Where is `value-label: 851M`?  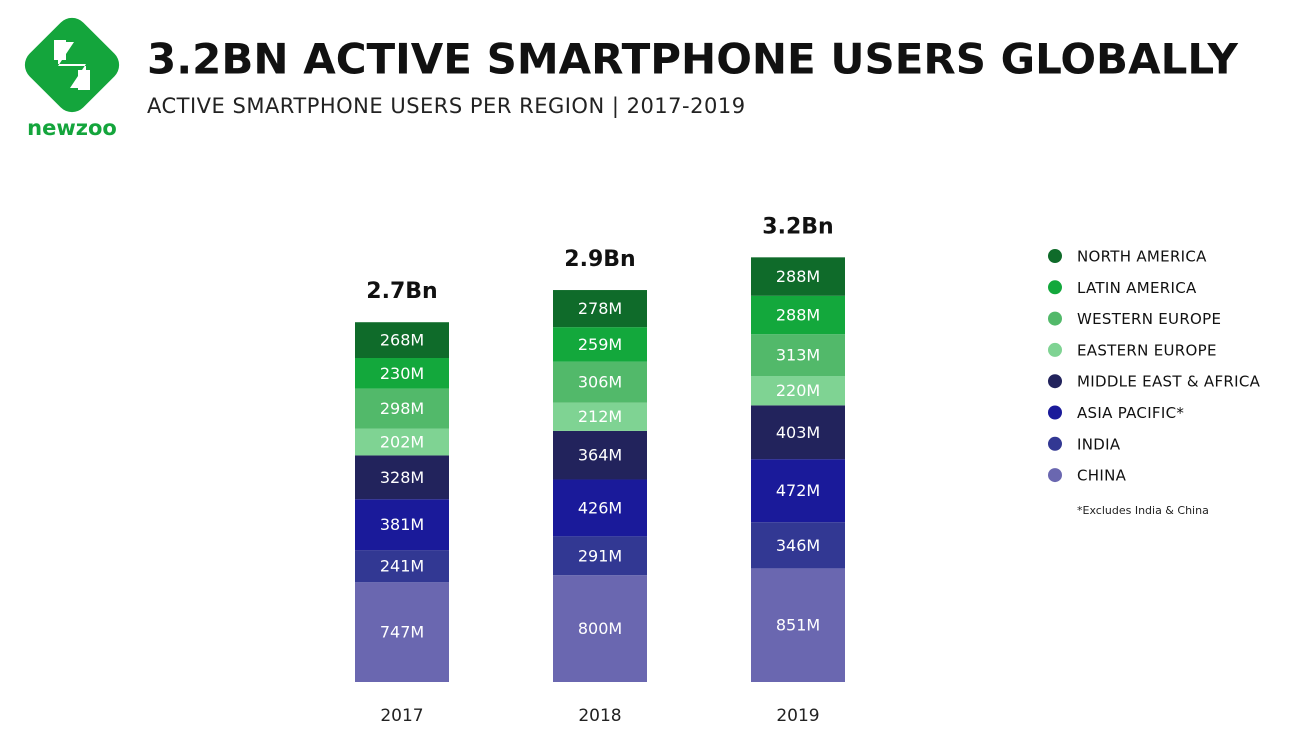
value-label: 851M is located at coordinates (798, 625).